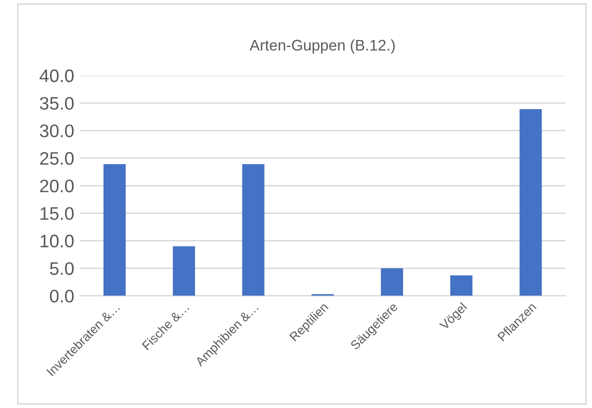 The height and width of the screenshot is (408, 592). What do you see at coordinates (57, 158) in the screenshot?
I see `y-tick-label: 25.0` at bounding box center [57, 158].